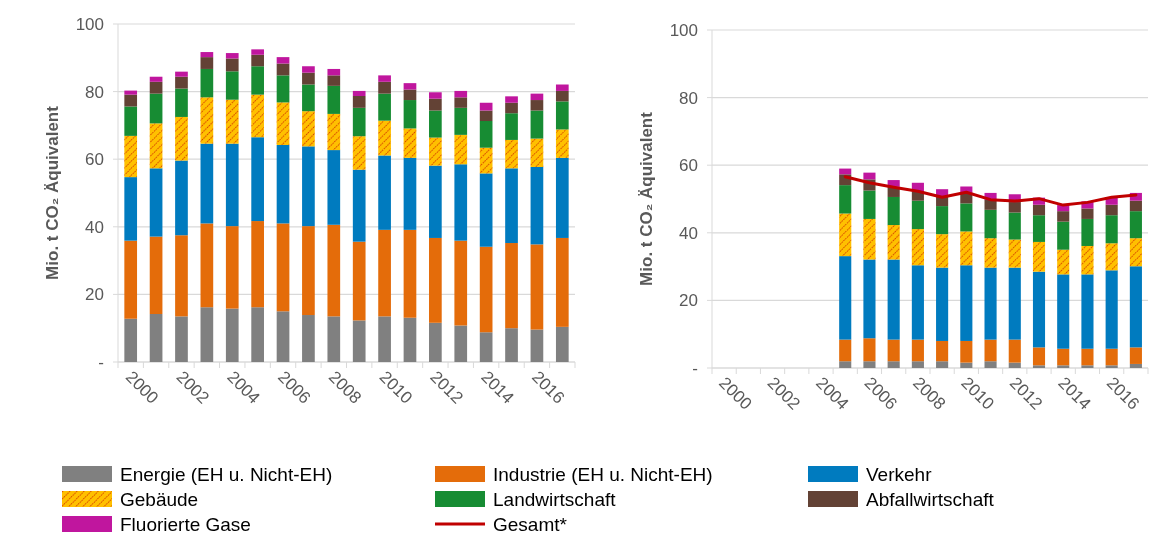 This screenshot has height=546, width=1160. Describe the element at coordinates (159, 499) in the screenshot. I see `legend-label: Gebäude` at that location.